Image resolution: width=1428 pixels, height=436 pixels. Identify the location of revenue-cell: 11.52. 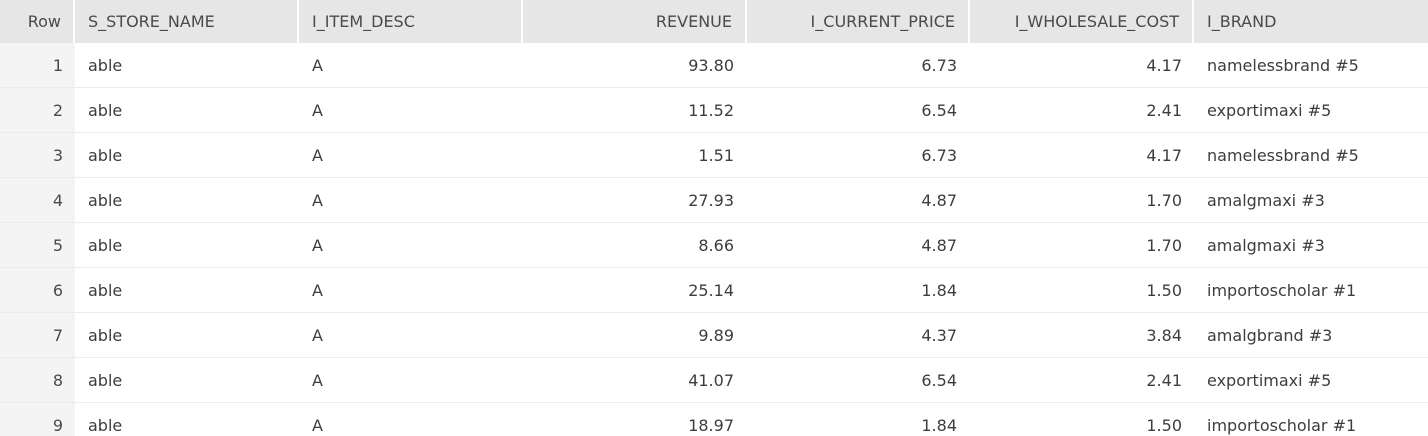
(711, 110).